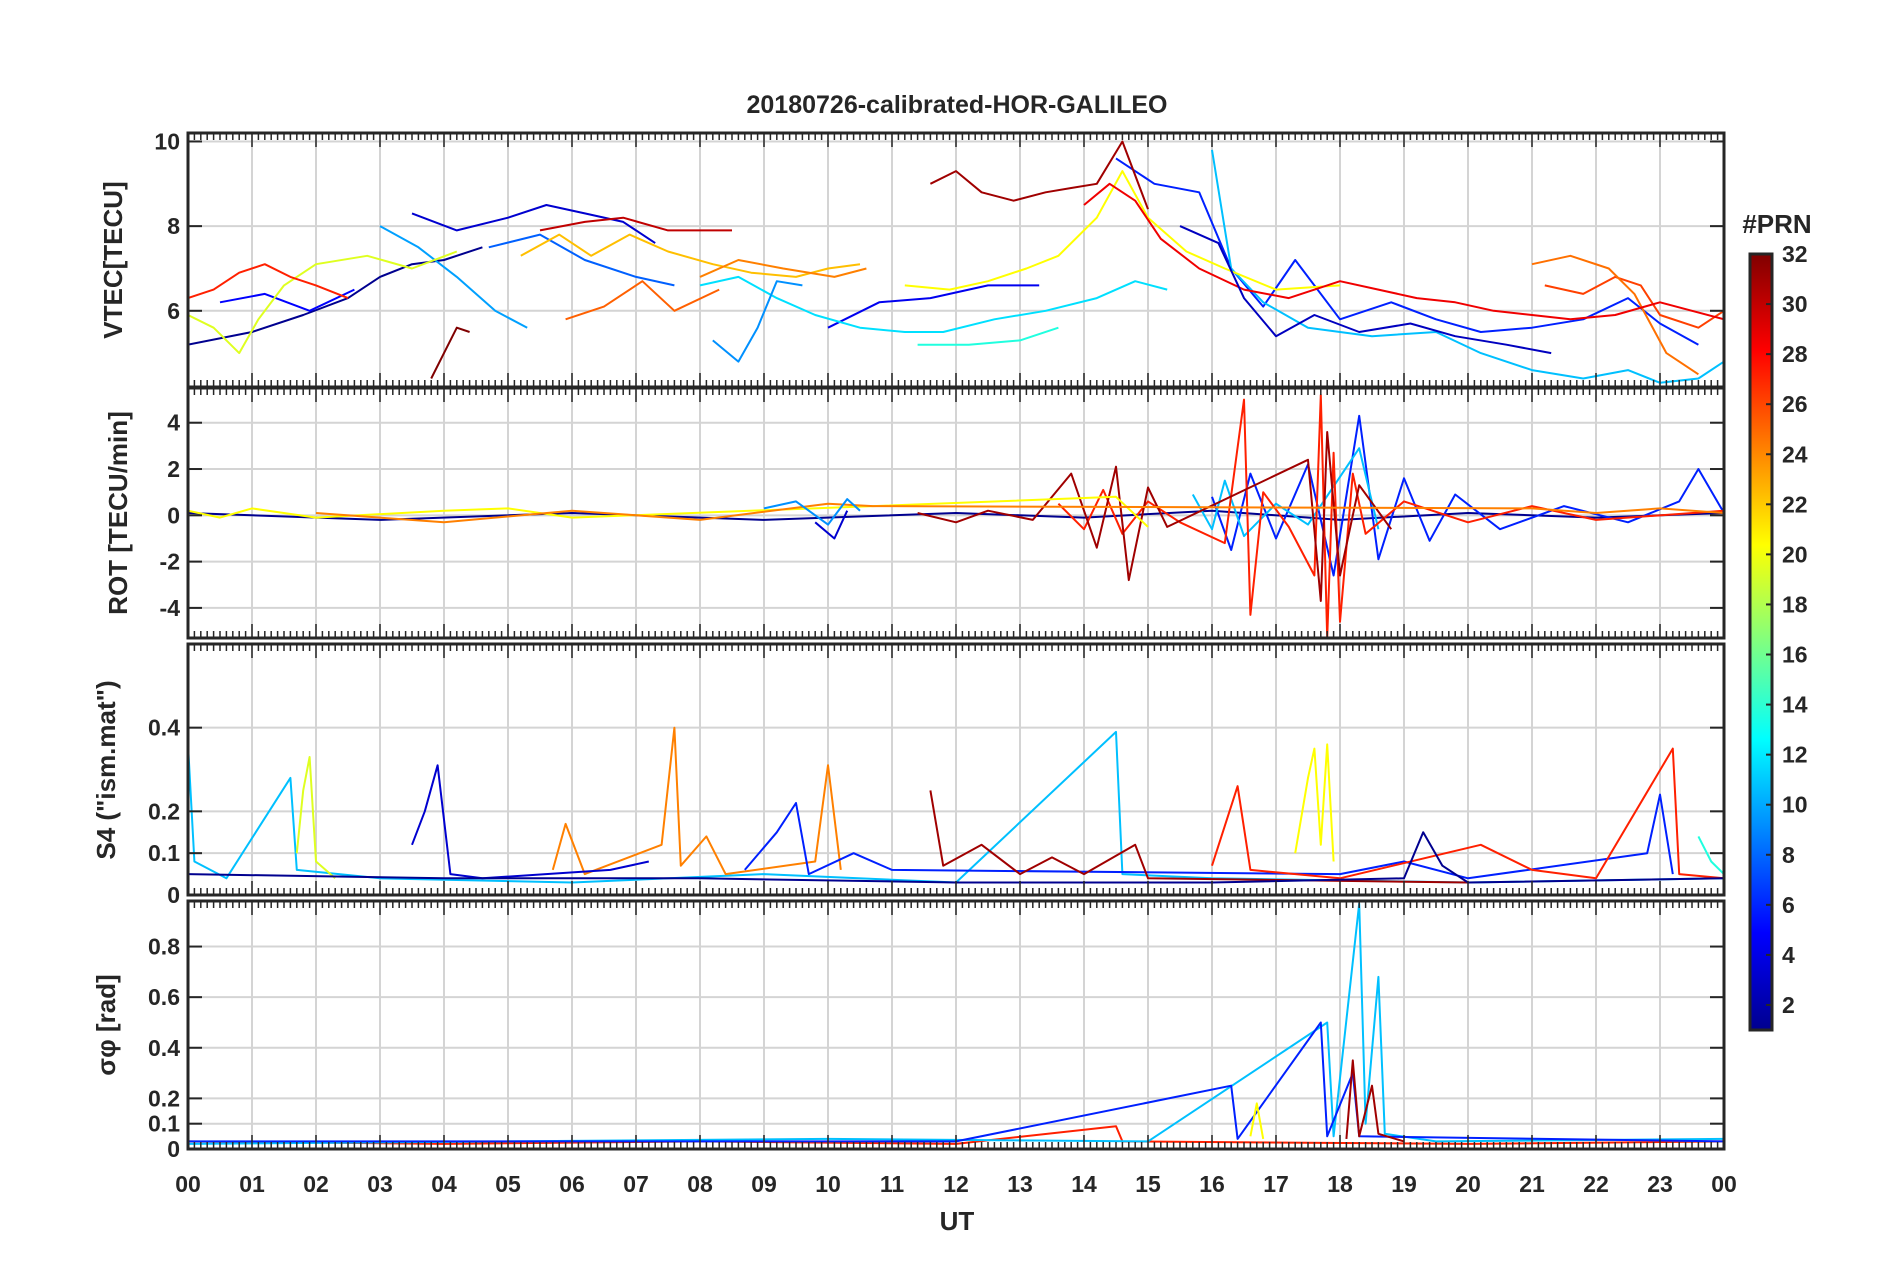 The height and width of the screenshot is (1272, 1902). I want to click on y-tick-label: 8, so click(173, 226).